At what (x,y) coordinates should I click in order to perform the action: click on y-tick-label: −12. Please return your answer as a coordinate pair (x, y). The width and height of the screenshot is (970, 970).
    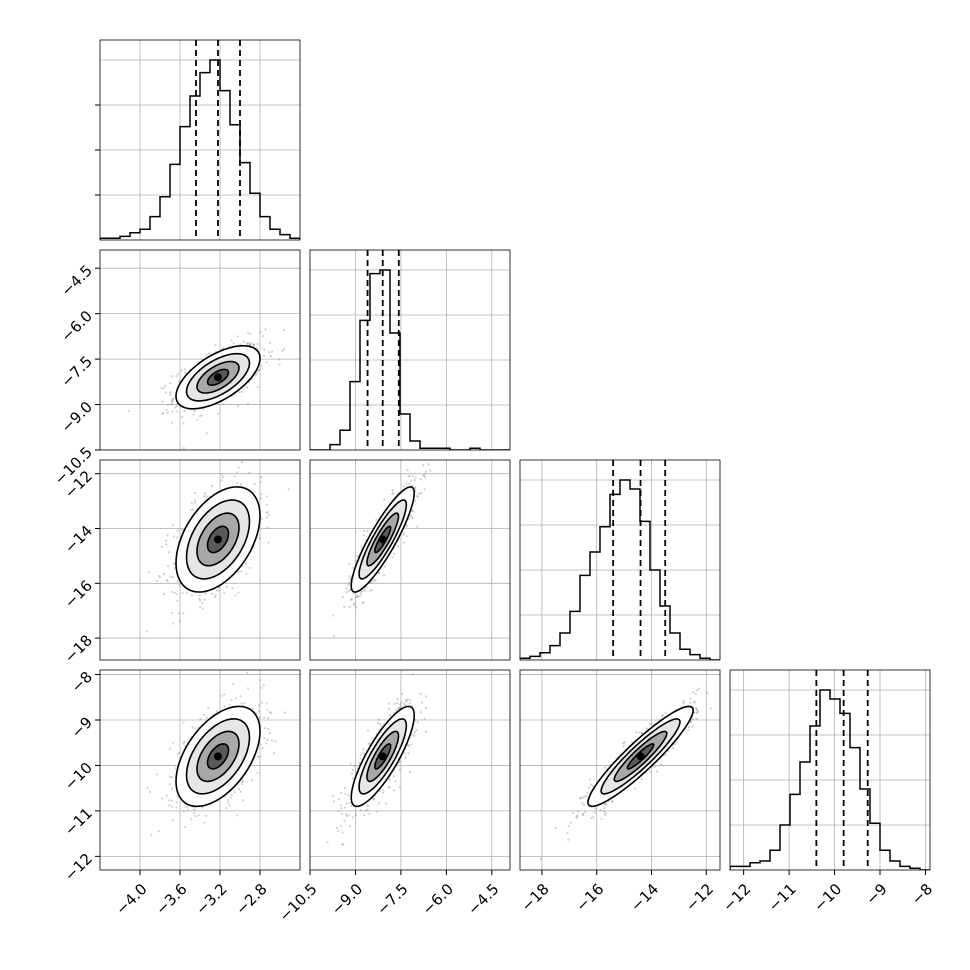
    Looking at the image, I should click on (78, 867).